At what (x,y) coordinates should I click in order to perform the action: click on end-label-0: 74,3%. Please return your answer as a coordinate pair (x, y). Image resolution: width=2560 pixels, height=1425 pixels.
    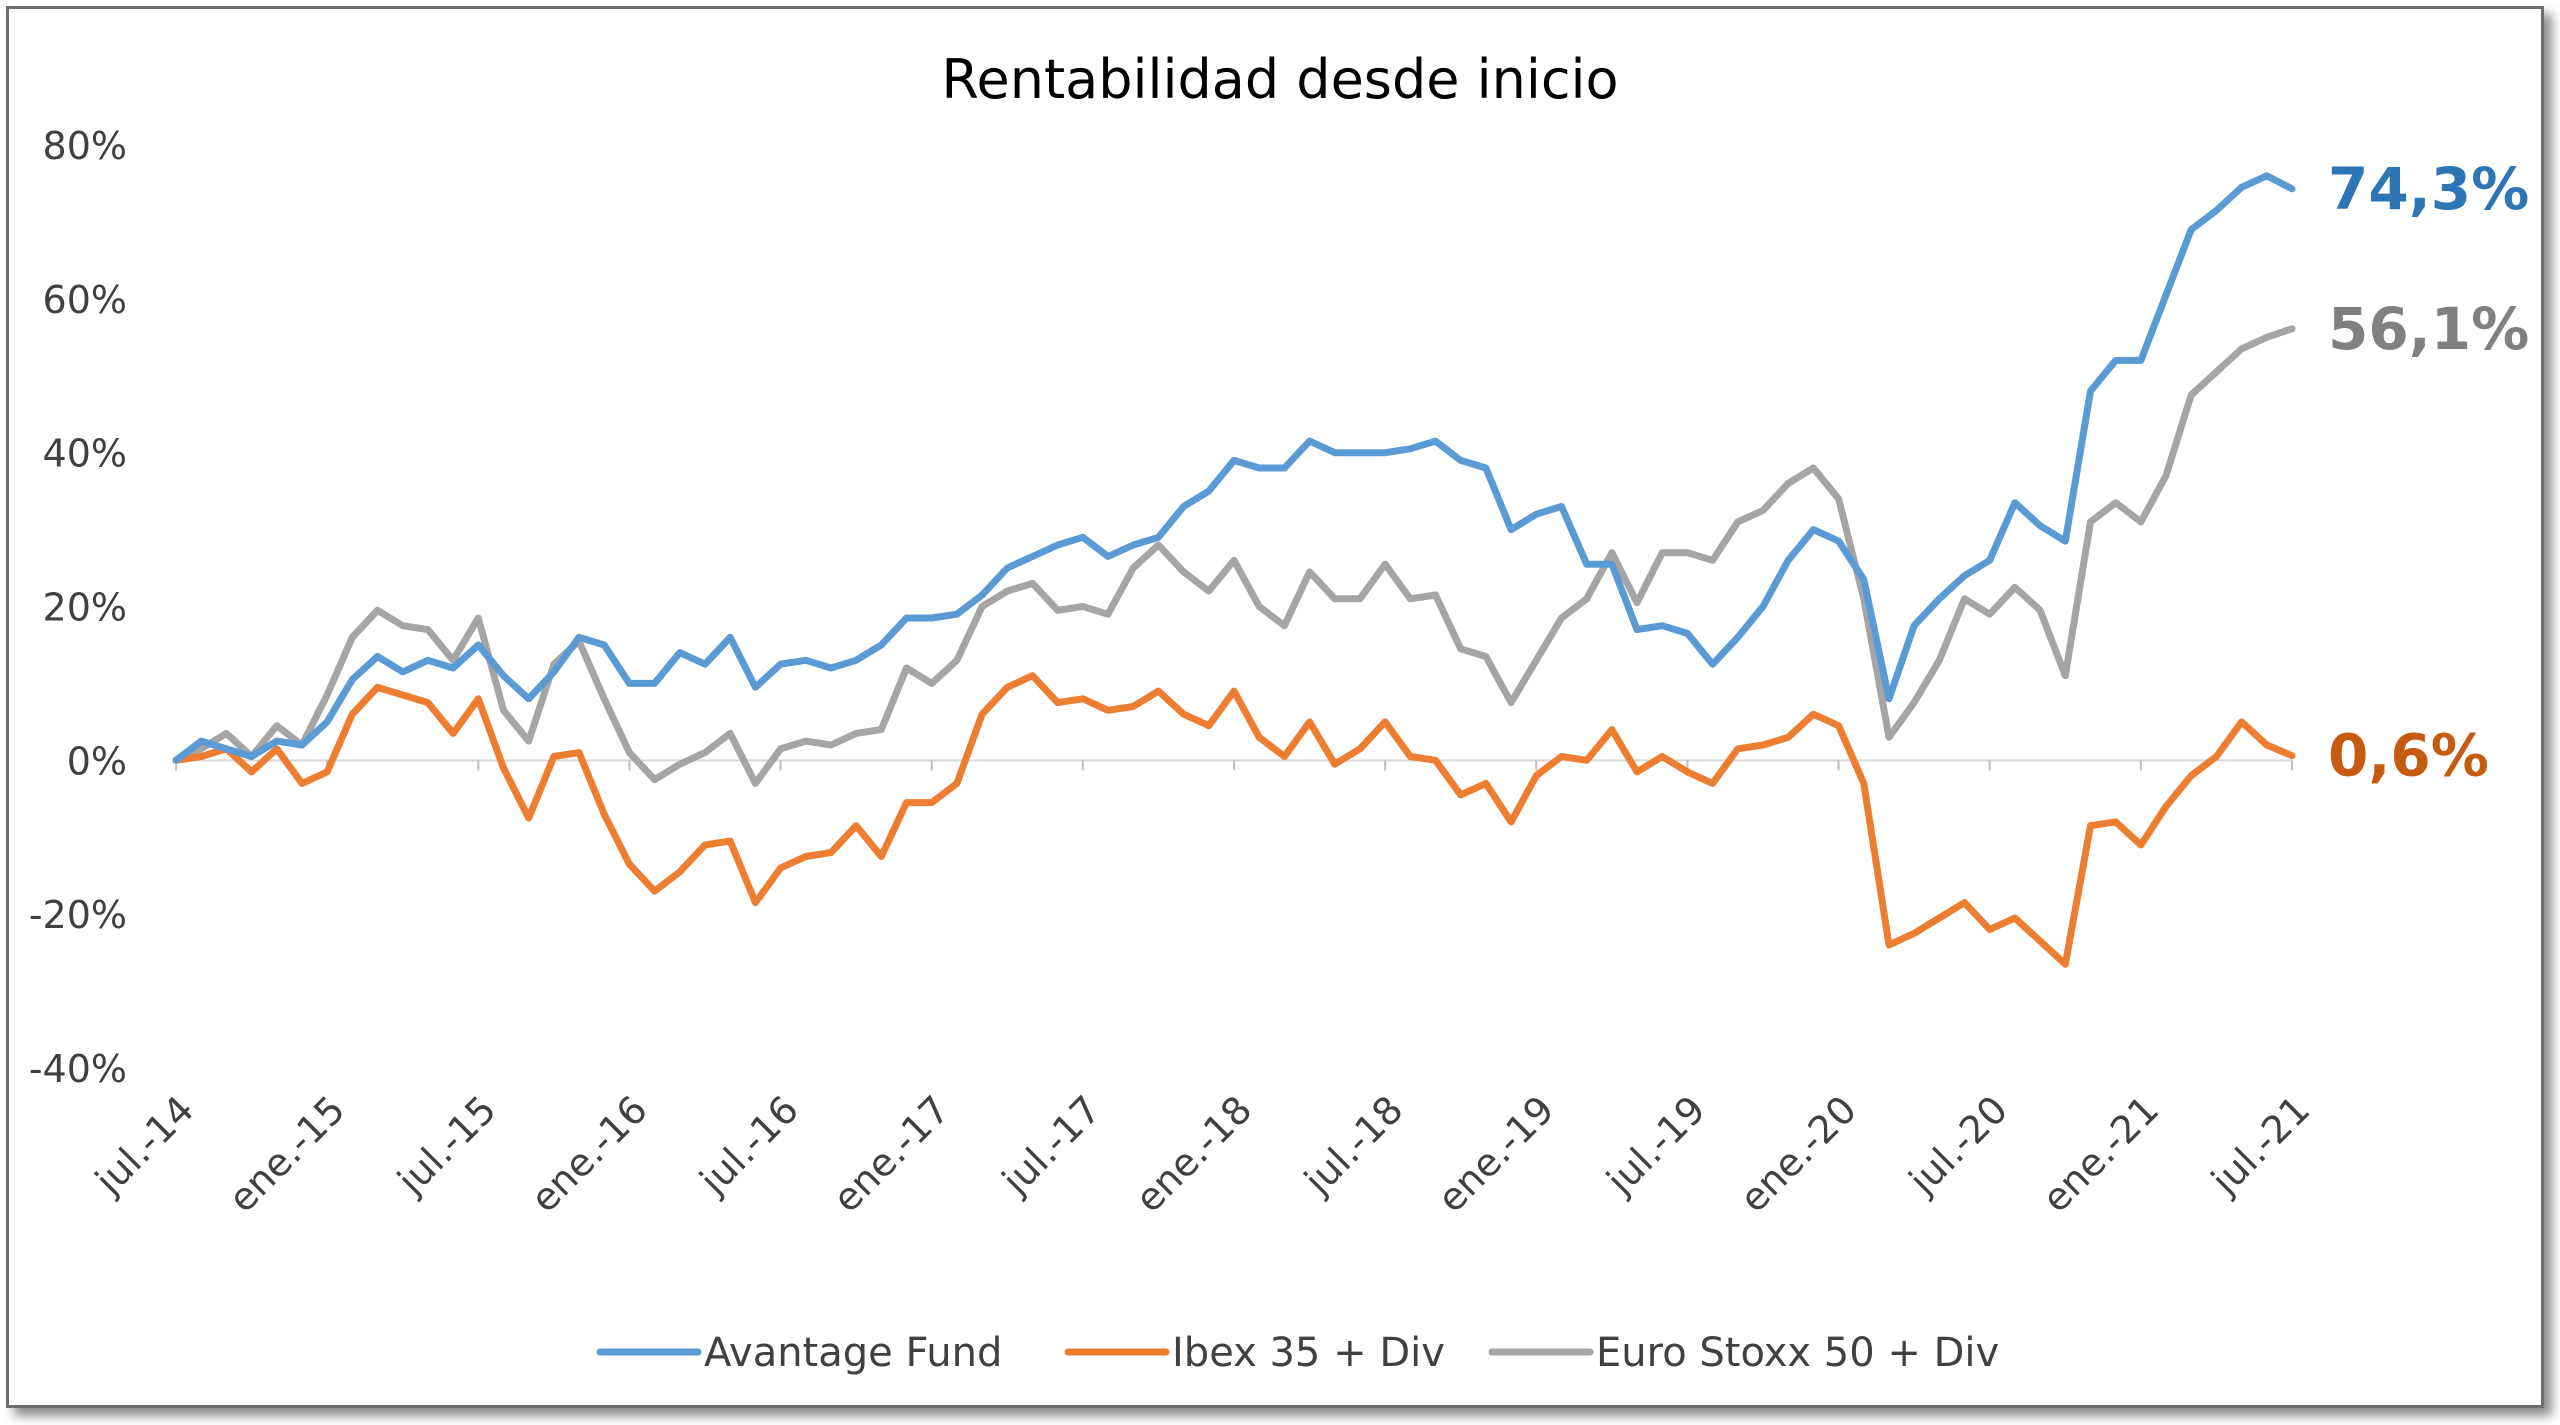
    Looking at the image, I should click on (2428, 189).